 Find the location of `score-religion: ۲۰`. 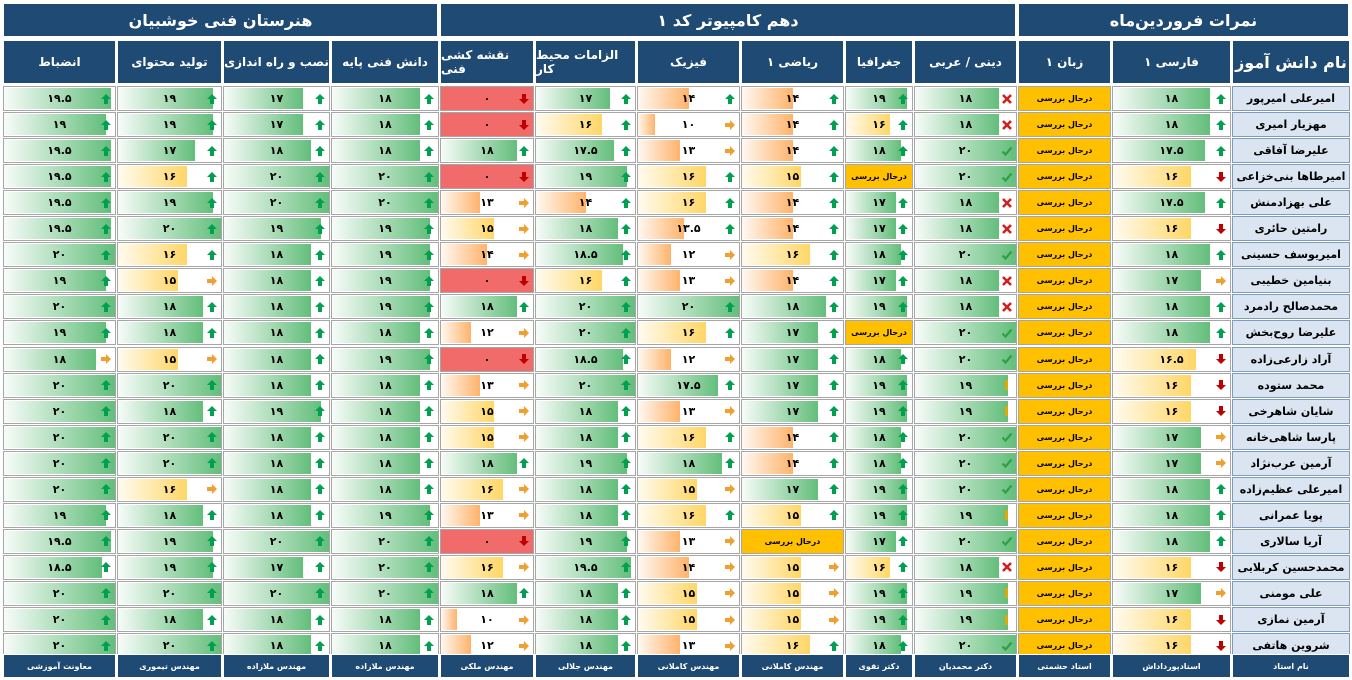

score-religion: ۲۰ is located at coordinates (965, 541).